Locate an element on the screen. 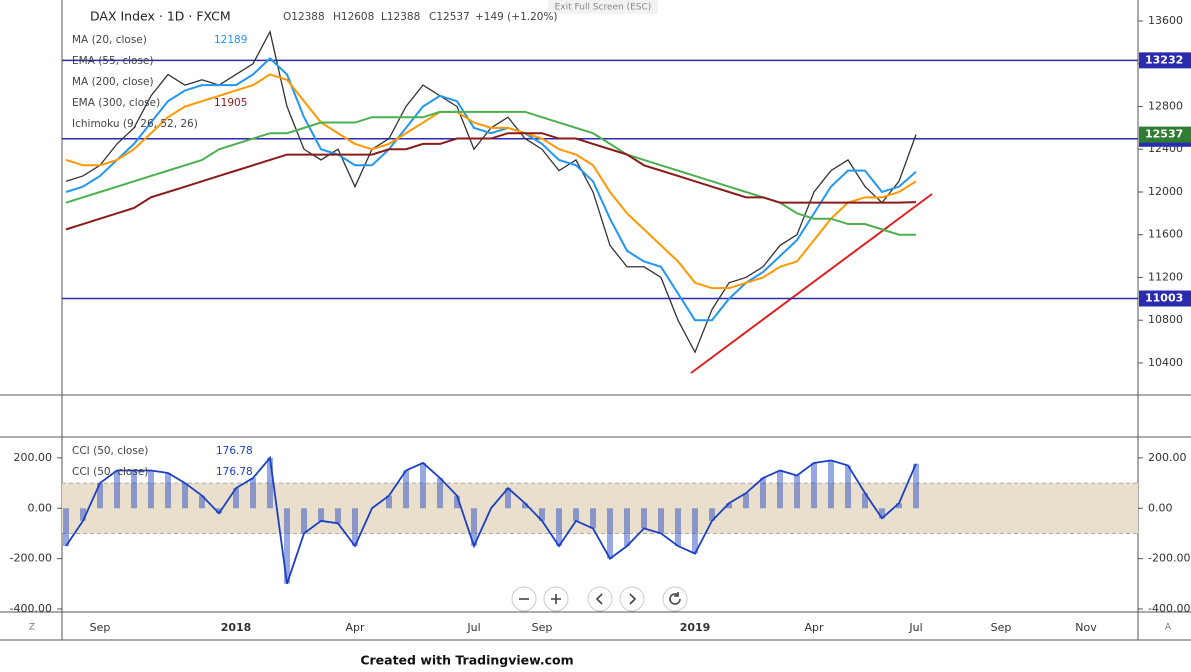  ohlc-value: +149 (+1.20%) is located at coordinates (516, 17).